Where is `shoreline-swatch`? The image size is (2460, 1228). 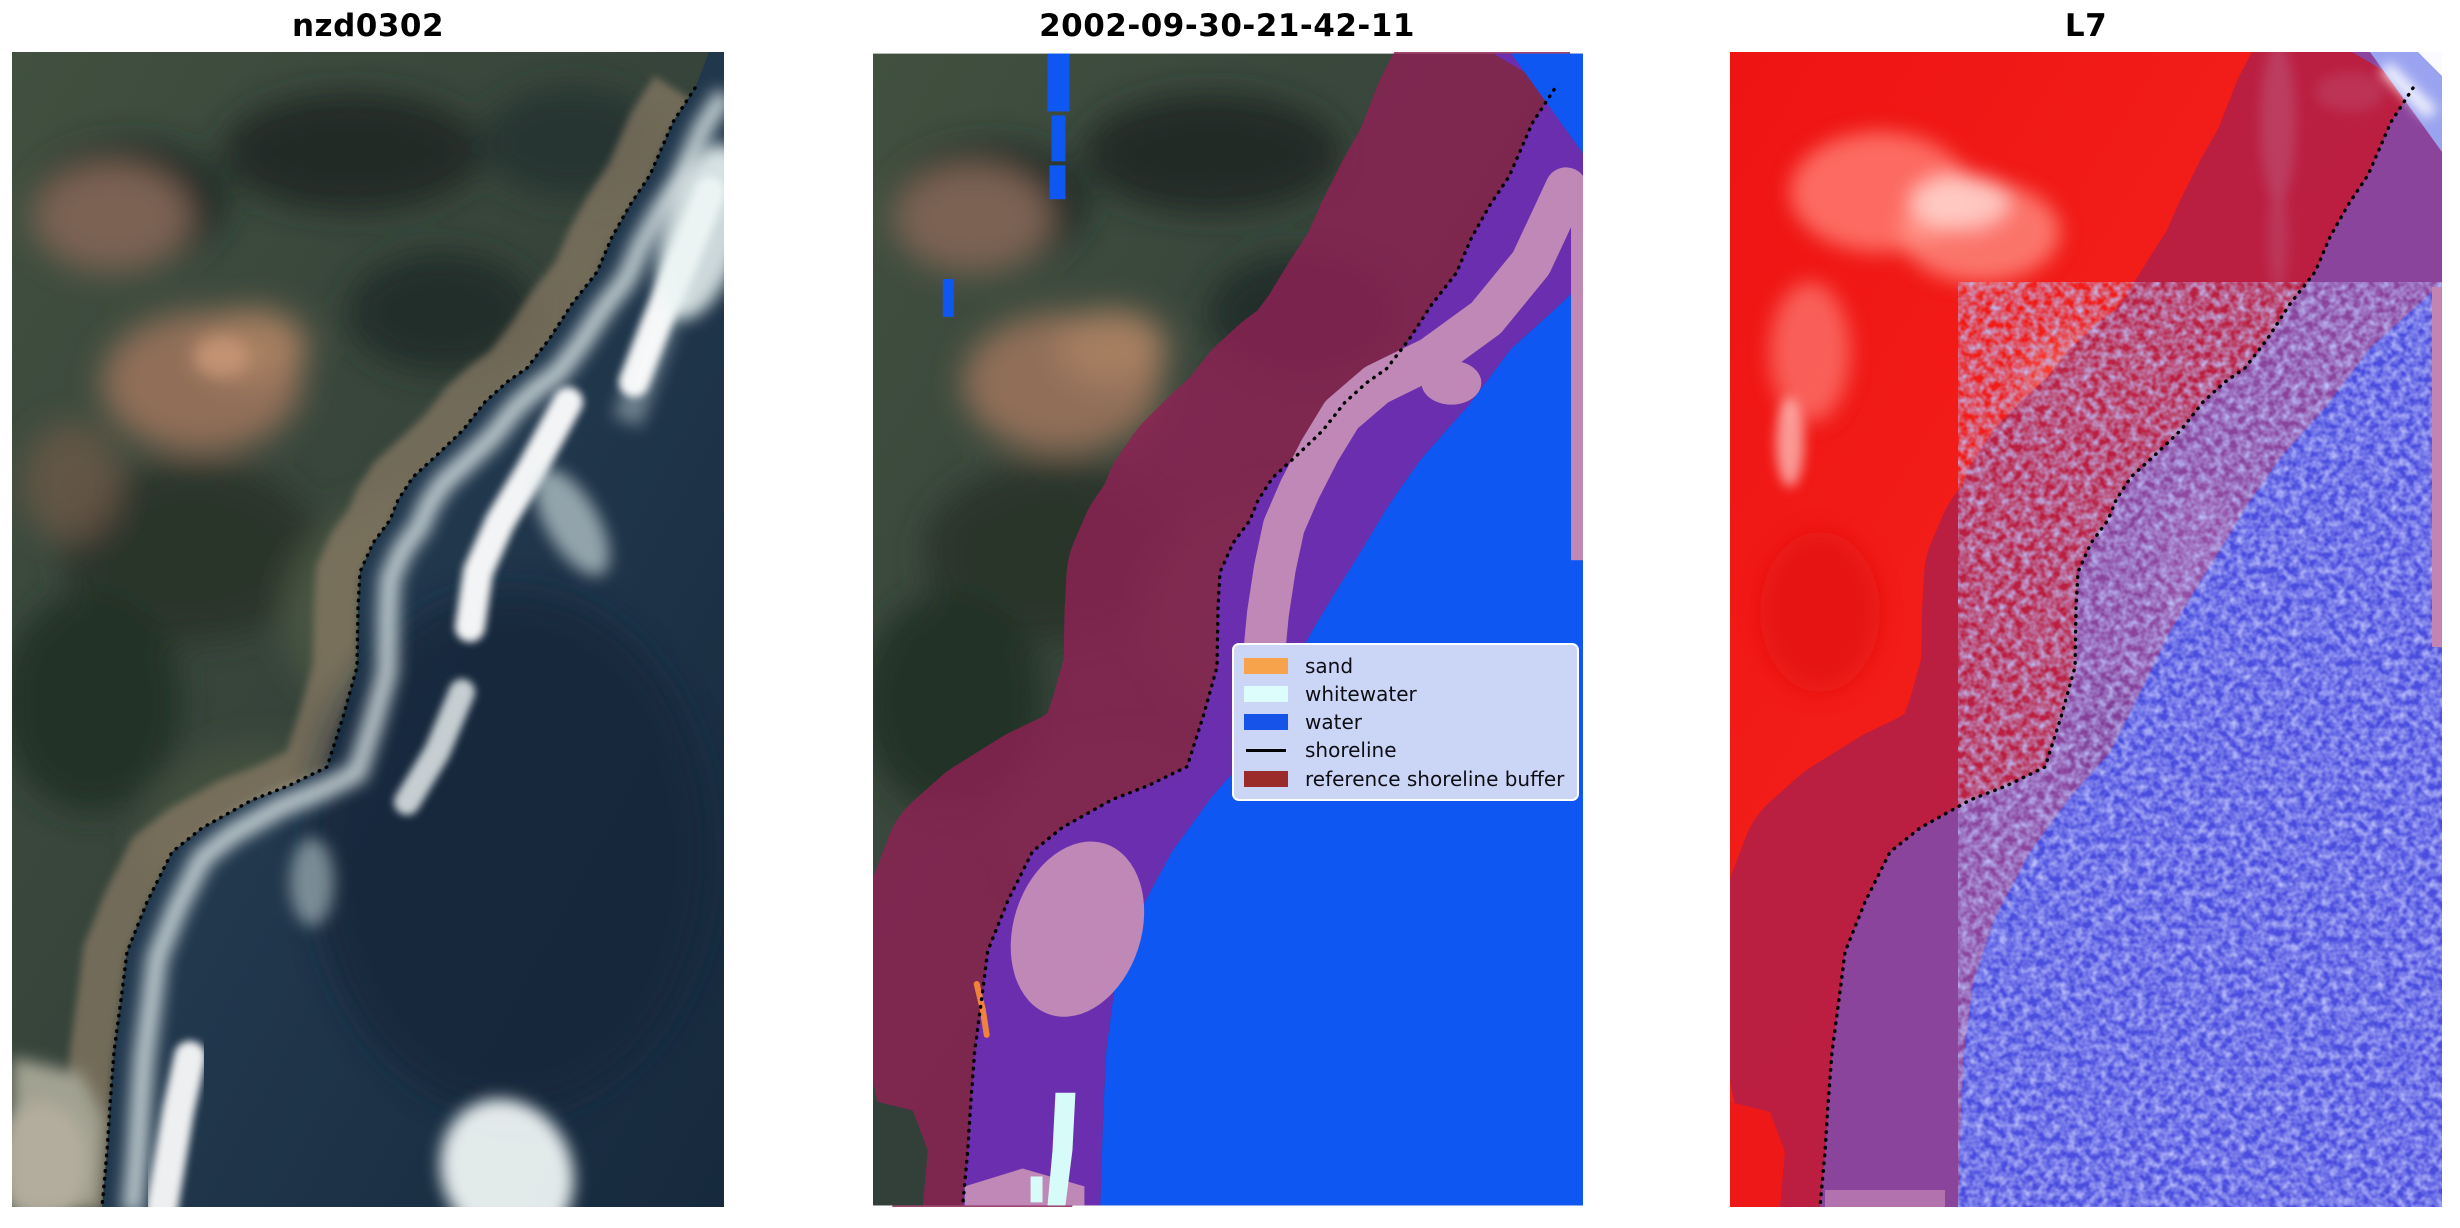 shoreline-swatch is located at coordinates (1266, 750).